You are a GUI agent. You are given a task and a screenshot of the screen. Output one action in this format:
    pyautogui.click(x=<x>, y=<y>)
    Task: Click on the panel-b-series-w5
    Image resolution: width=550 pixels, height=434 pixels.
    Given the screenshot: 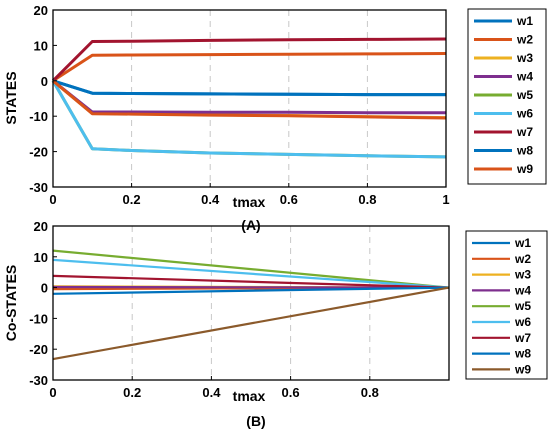 What is the action you would take?
    pyautogui.click(x=251, y=269)
    